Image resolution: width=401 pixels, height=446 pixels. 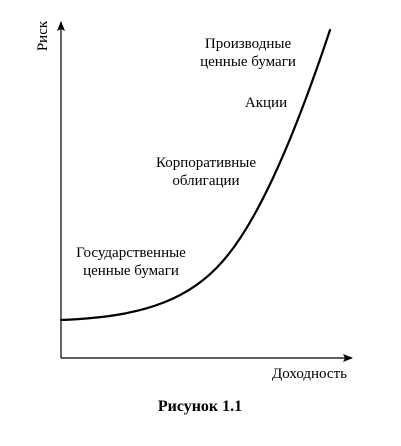 What do you see at coordinates (266, 103) in the screenshot?
I see `label-stocks: Акции` at bounding box center [266, 103].